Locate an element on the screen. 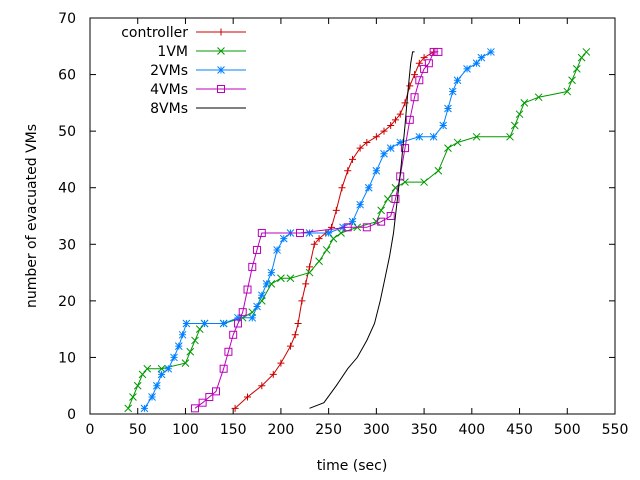 The height and width of the screenshot is (480, 640). y-tick-label-3: 30 is located at coordinates (67, 245).